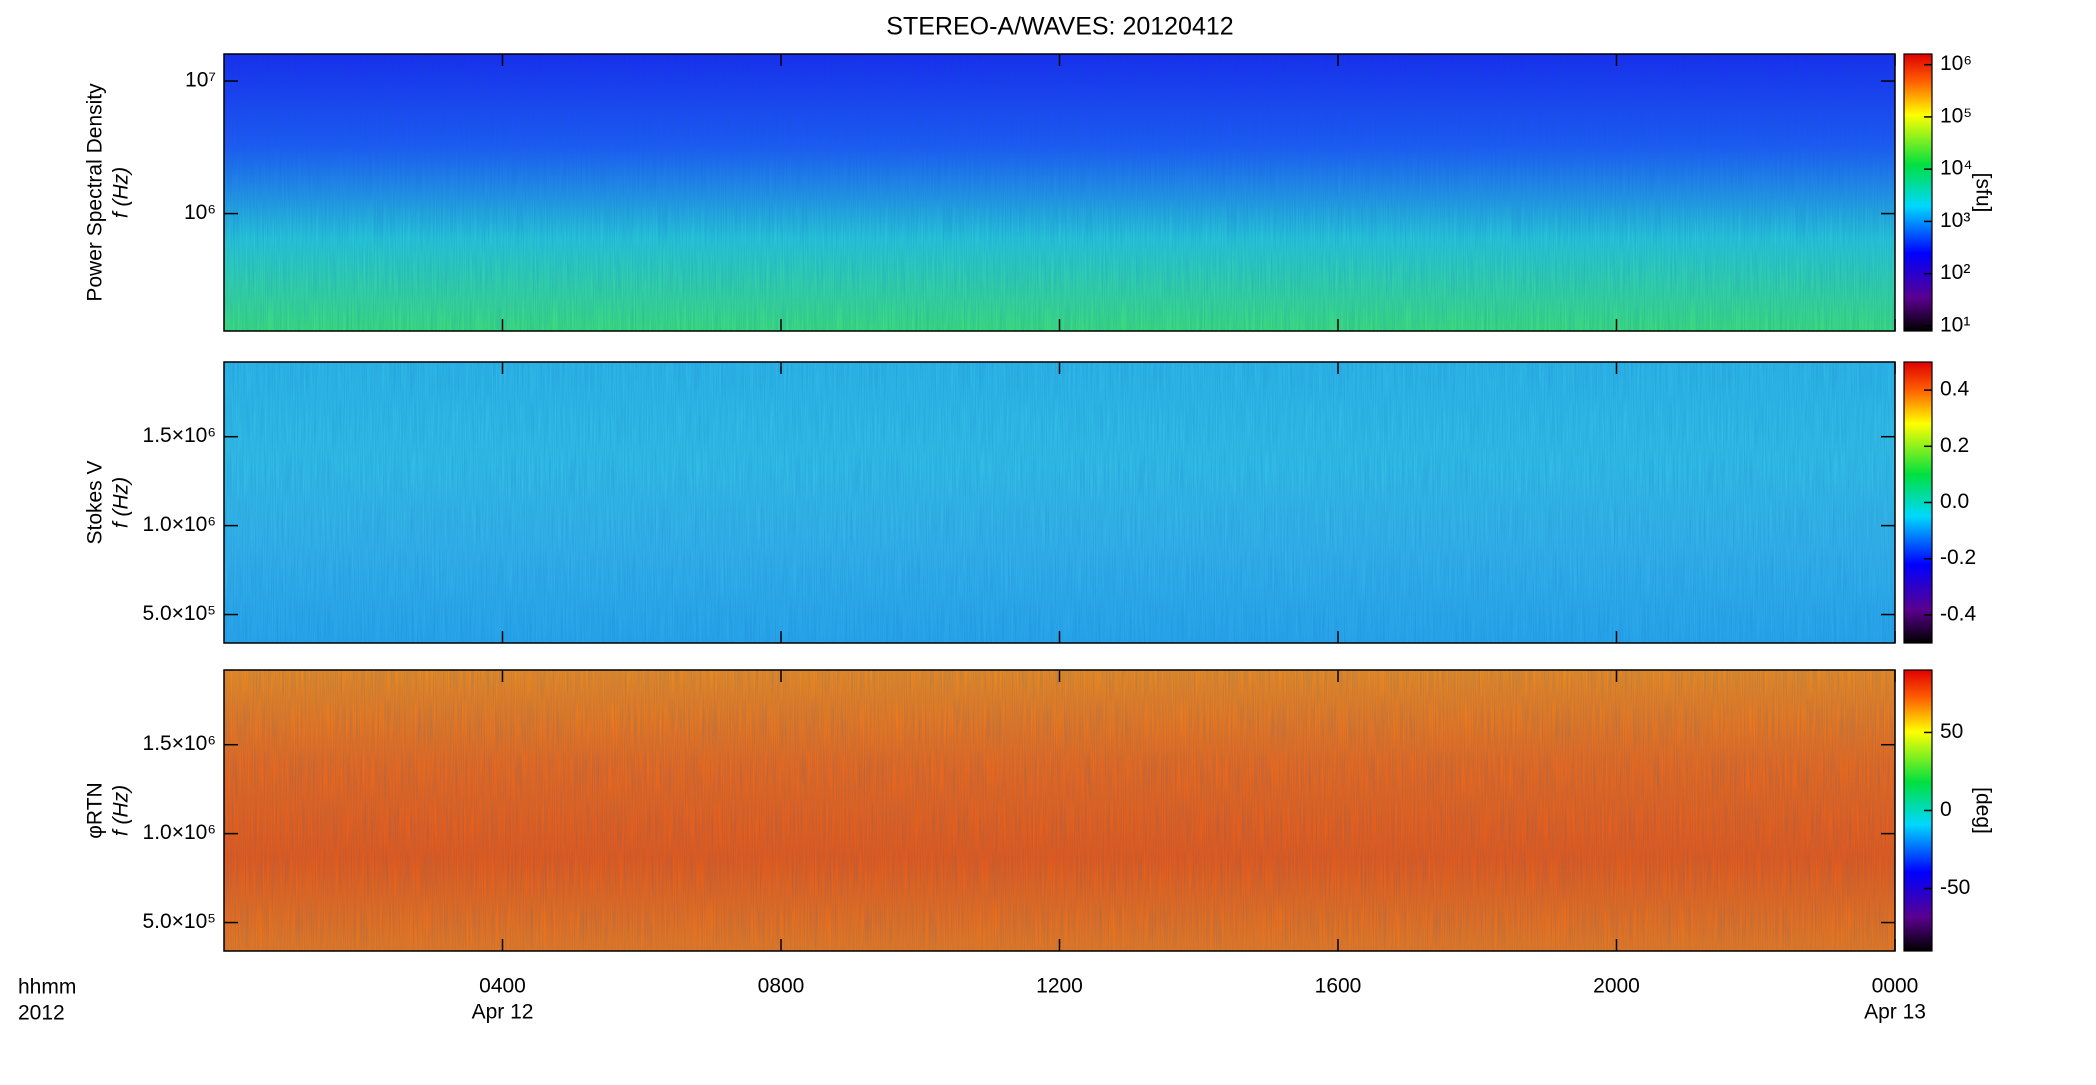 The width and height of the screenshot is (2096, 1085). I want to click on colorbar, so click(1918, 192).